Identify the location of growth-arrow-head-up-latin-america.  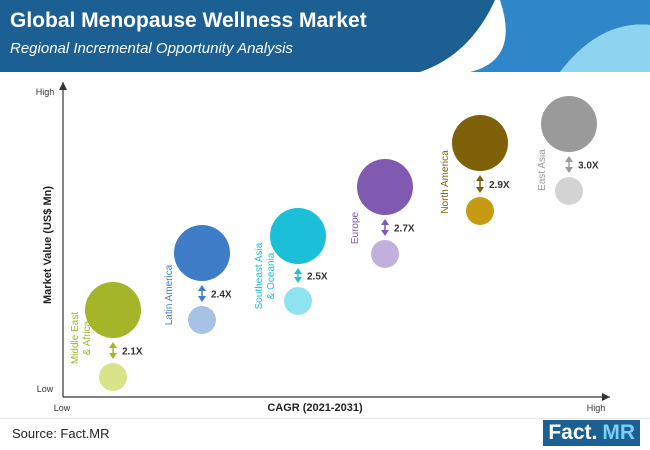
(202, 288).